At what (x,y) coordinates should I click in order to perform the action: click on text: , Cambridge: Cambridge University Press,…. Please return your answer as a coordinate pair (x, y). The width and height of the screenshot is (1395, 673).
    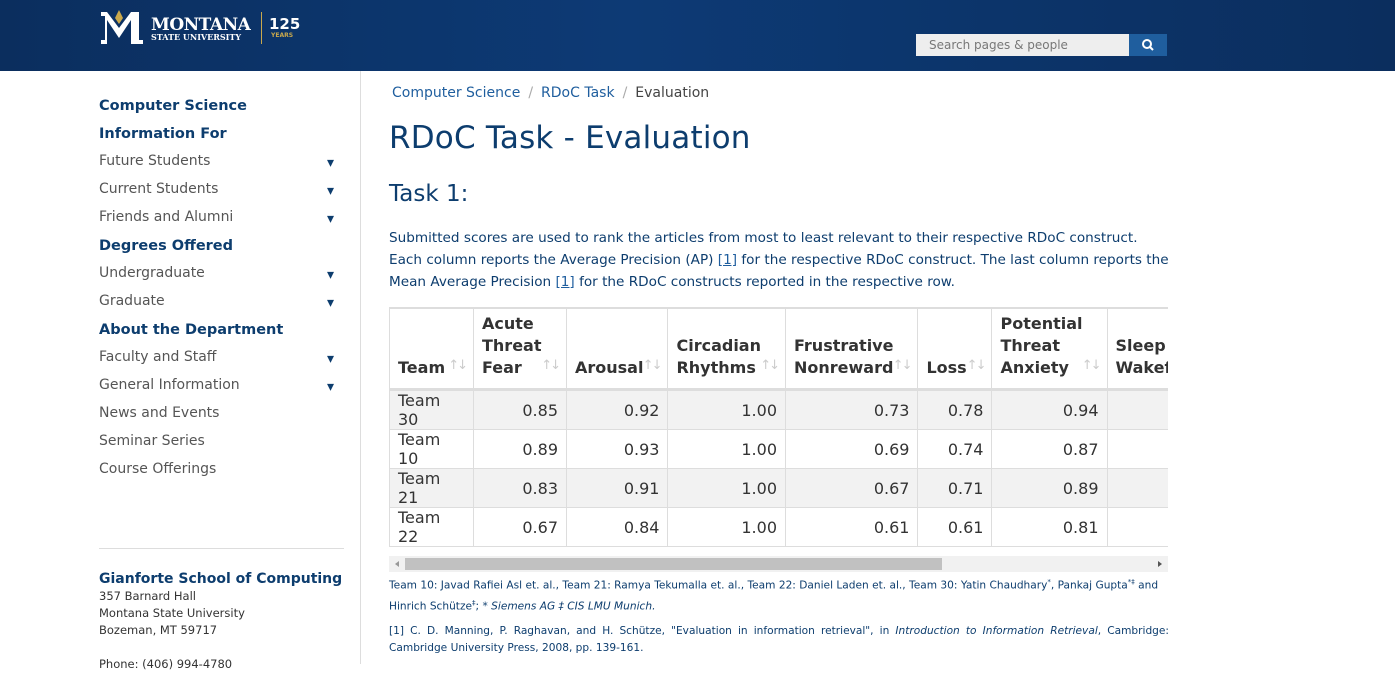
    Looking at the image, I should click on (779, 639).